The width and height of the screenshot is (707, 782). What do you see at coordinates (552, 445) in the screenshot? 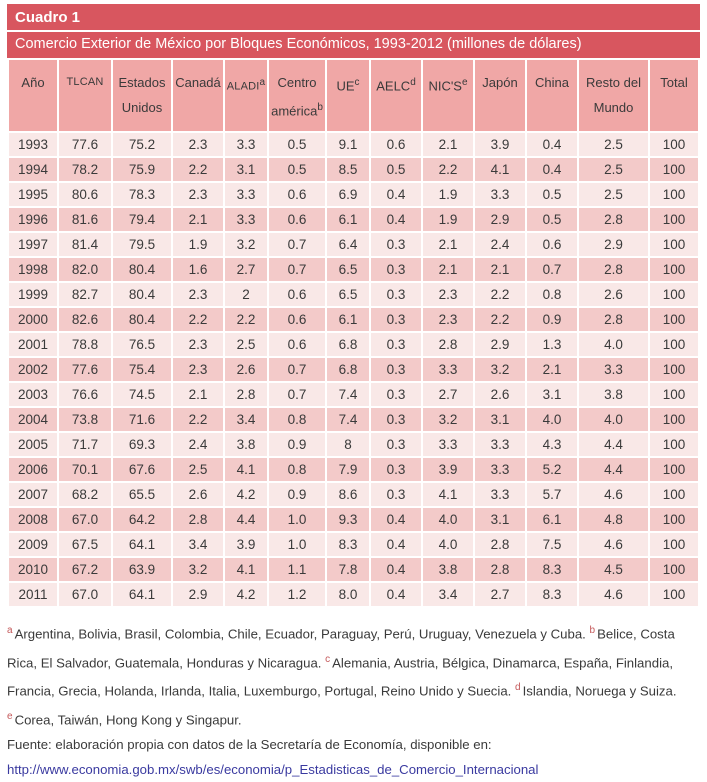
I see `value-cell: 4.3` at bounding box center [552, 445].